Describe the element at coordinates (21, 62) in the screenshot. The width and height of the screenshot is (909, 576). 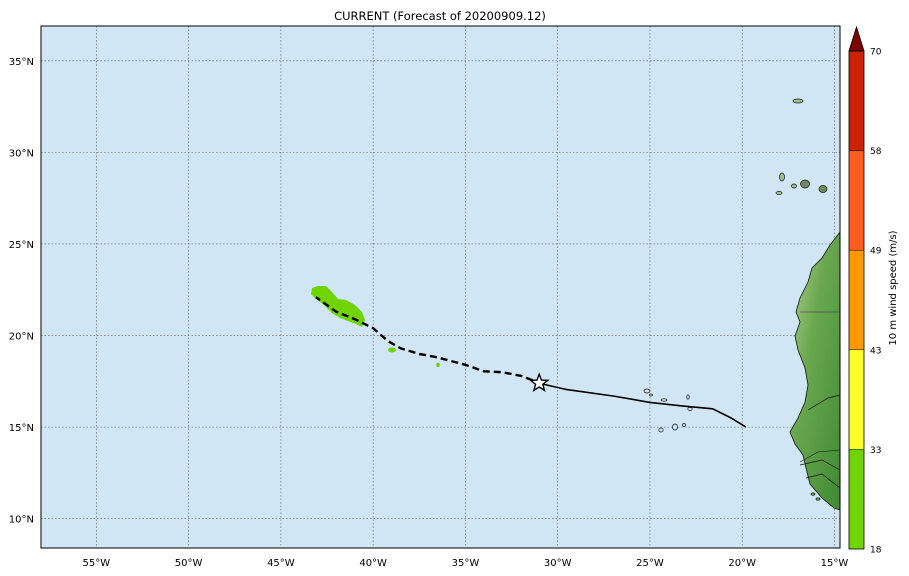
I see `lat-tick-label: 35°N` at that location.